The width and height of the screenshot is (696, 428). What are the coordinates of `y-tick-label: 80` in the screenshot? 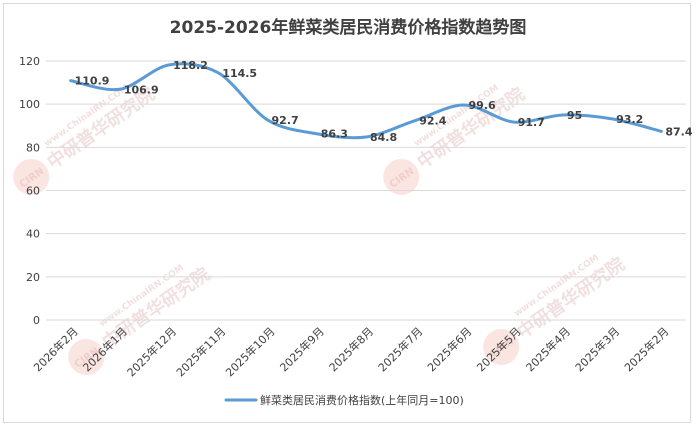 It's located at (33, 147).